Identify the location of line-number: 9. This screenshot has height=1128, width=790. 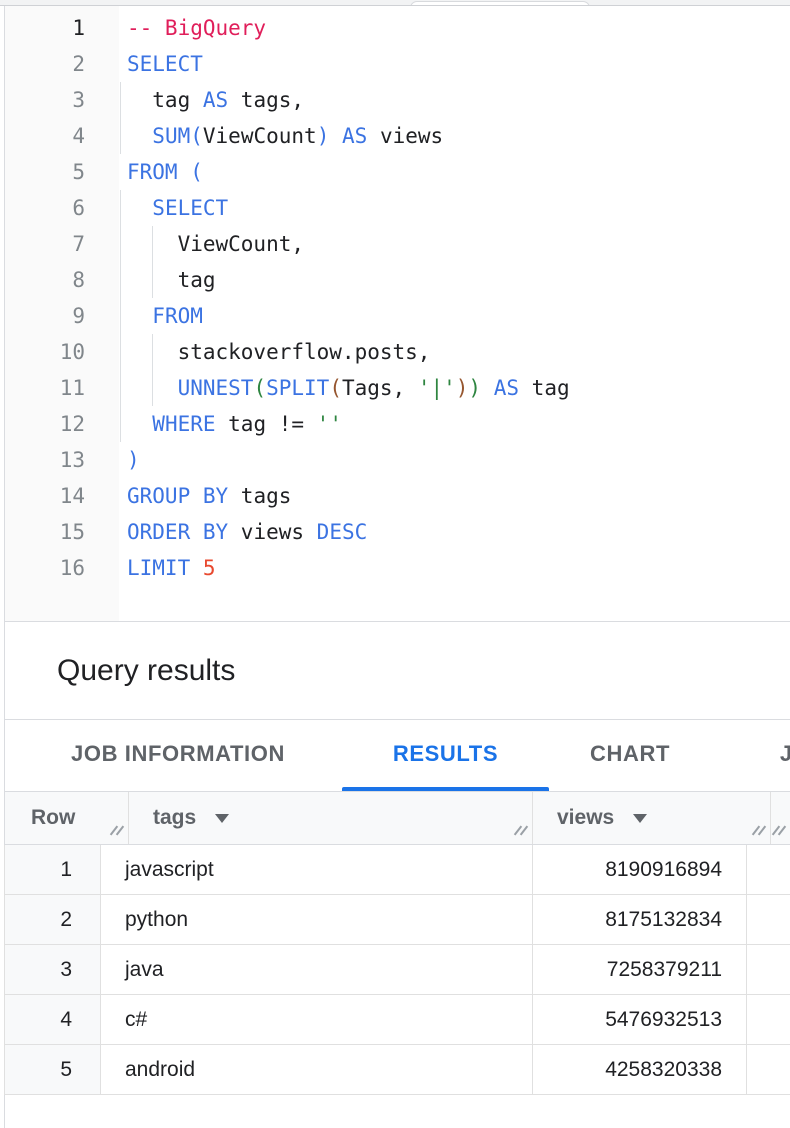
(78, 316).